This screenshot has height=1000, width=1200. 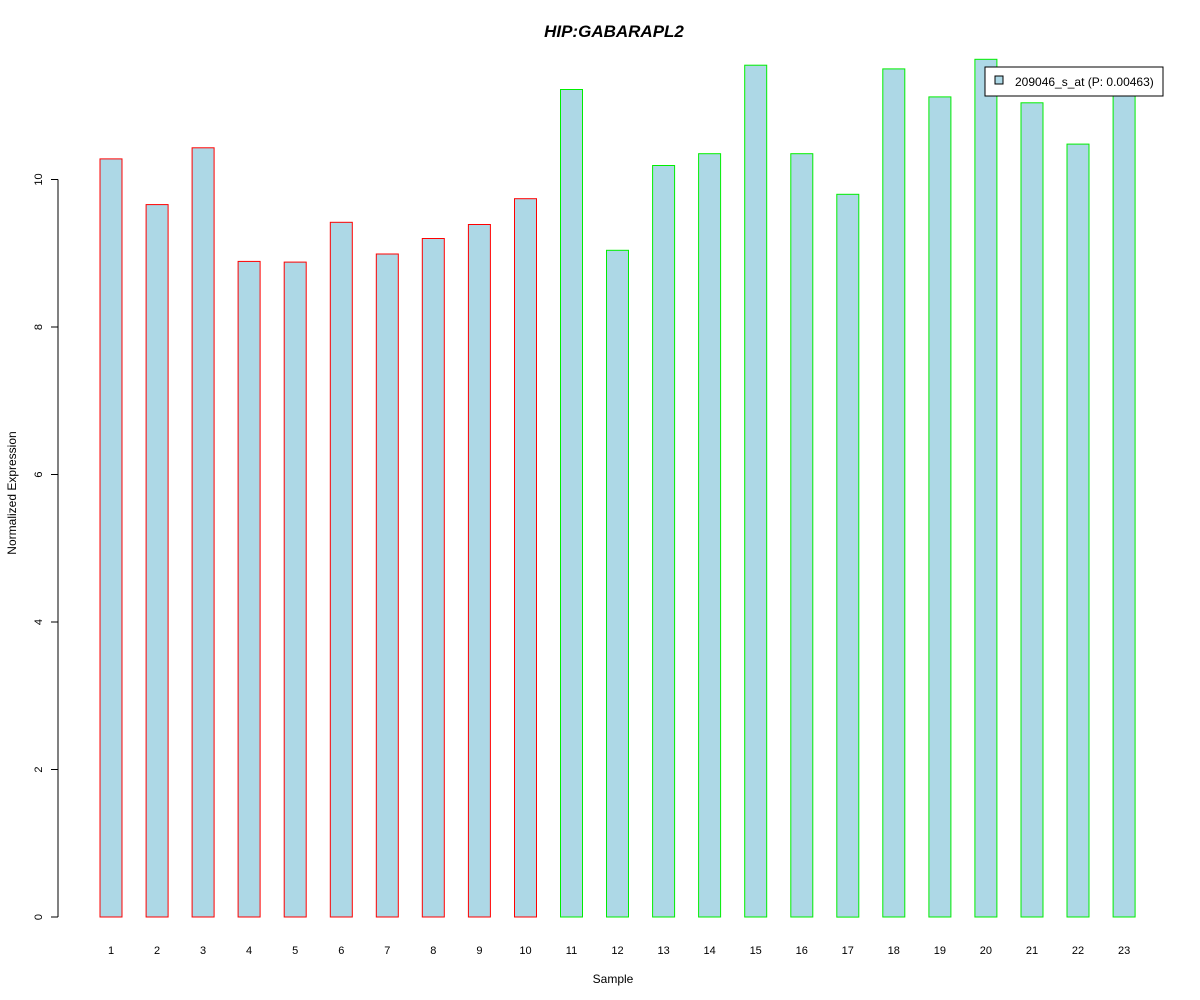 I want to click on x-tick-label: 10, so click(x=525, y=951).